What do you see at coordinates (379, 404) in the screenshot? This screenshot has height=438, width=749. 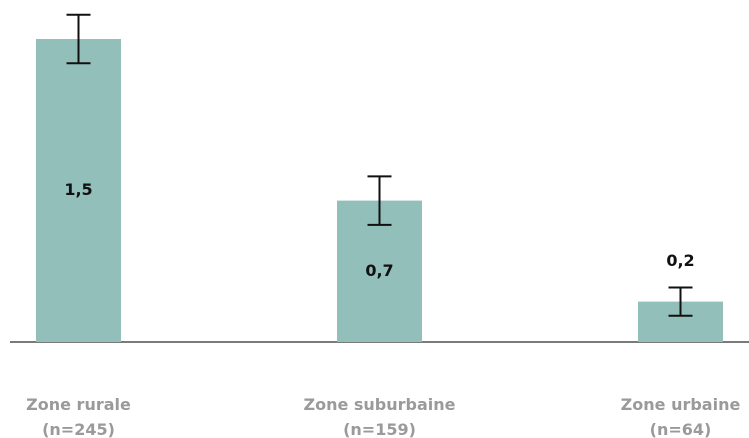 I see `x-tick-label-line: Zone suburbaine` at bounding box center [379, 404].